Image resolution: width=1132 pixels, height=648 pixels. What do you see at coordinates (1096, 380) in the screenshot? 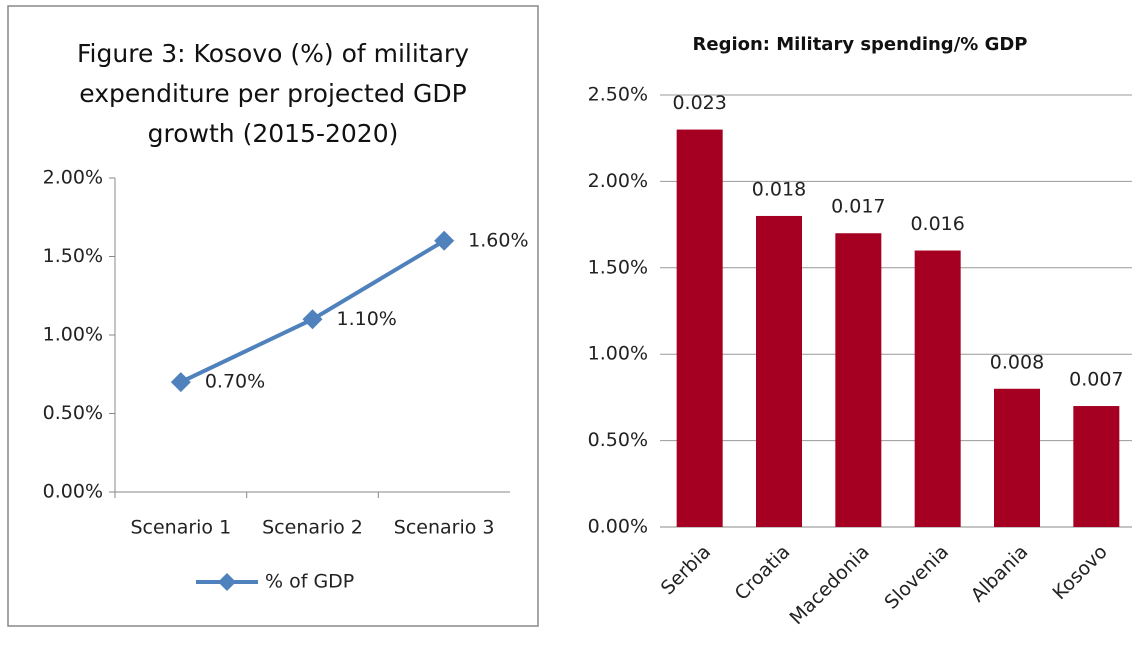
I see `data-label: 0.007` at bounding box center [1096, 380].